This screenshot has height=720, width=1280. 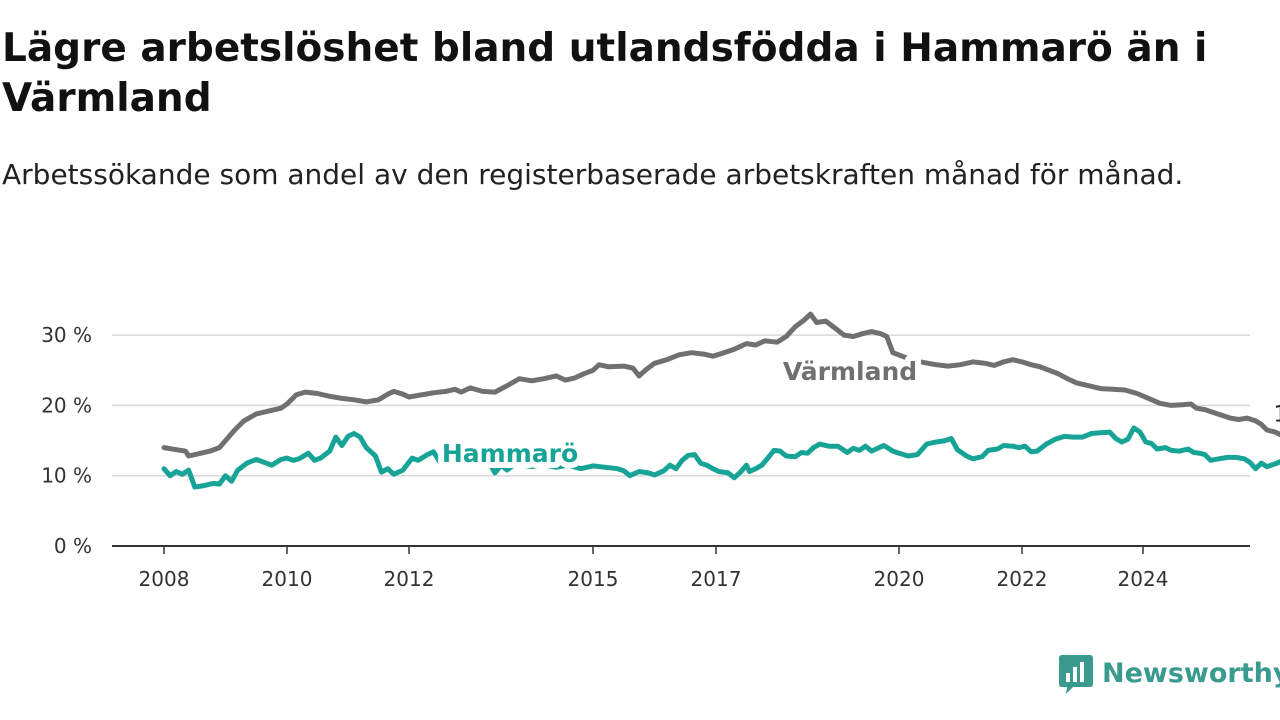 What do you see at coordinates (66, 335) in the screenshot?
I see `y-tick-label: 30 %` at bounding box center [66, 335].